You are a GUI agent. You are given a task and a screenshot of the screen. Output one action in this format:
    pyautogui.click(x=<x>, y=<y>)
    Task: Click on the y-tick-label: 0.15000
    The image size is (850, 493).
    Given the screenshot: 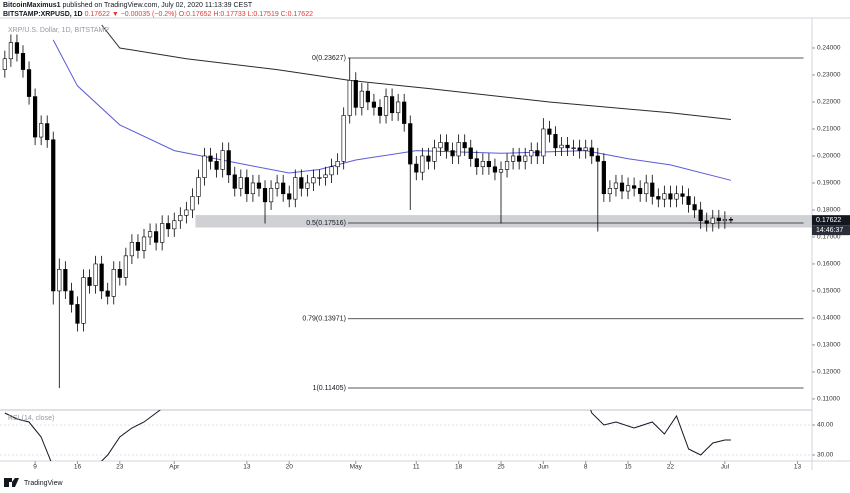 What is the action you would take?
    pyautogui.click(x=829, y=291)
    